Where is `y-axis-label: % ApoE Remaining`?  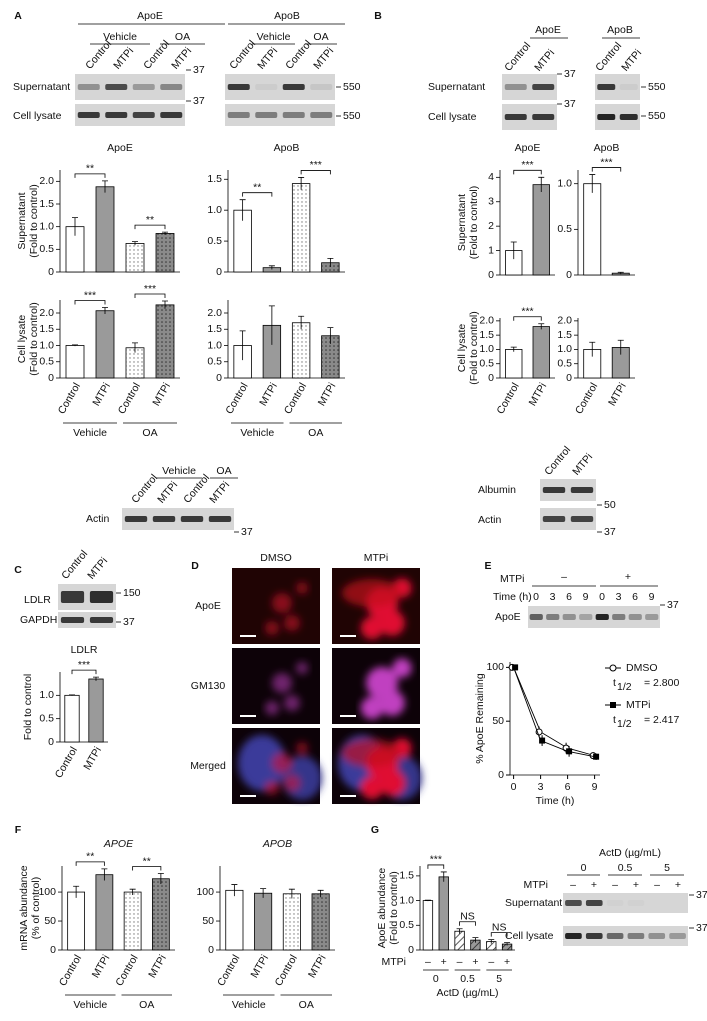
y-axis-label: % ApoE Remaining is located at coordinates (480, 718).